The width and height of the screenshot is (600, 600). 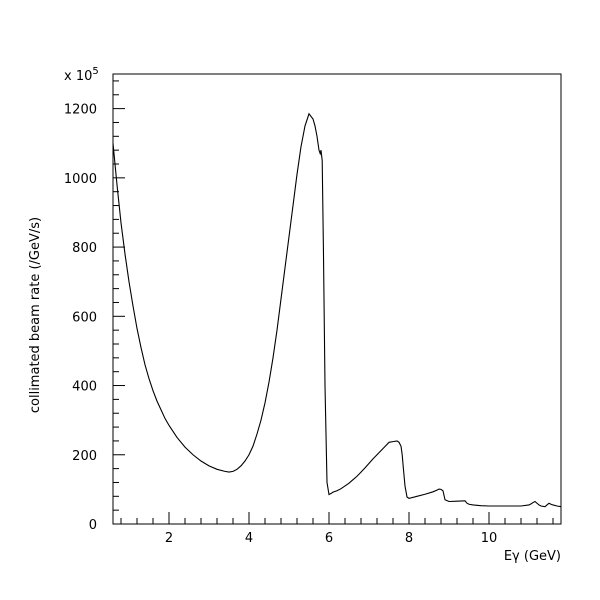 What do you see at coordinates (93, 525) in the screenshot?
I see `y-tick-label: 0` at bounding box center [93, 525].